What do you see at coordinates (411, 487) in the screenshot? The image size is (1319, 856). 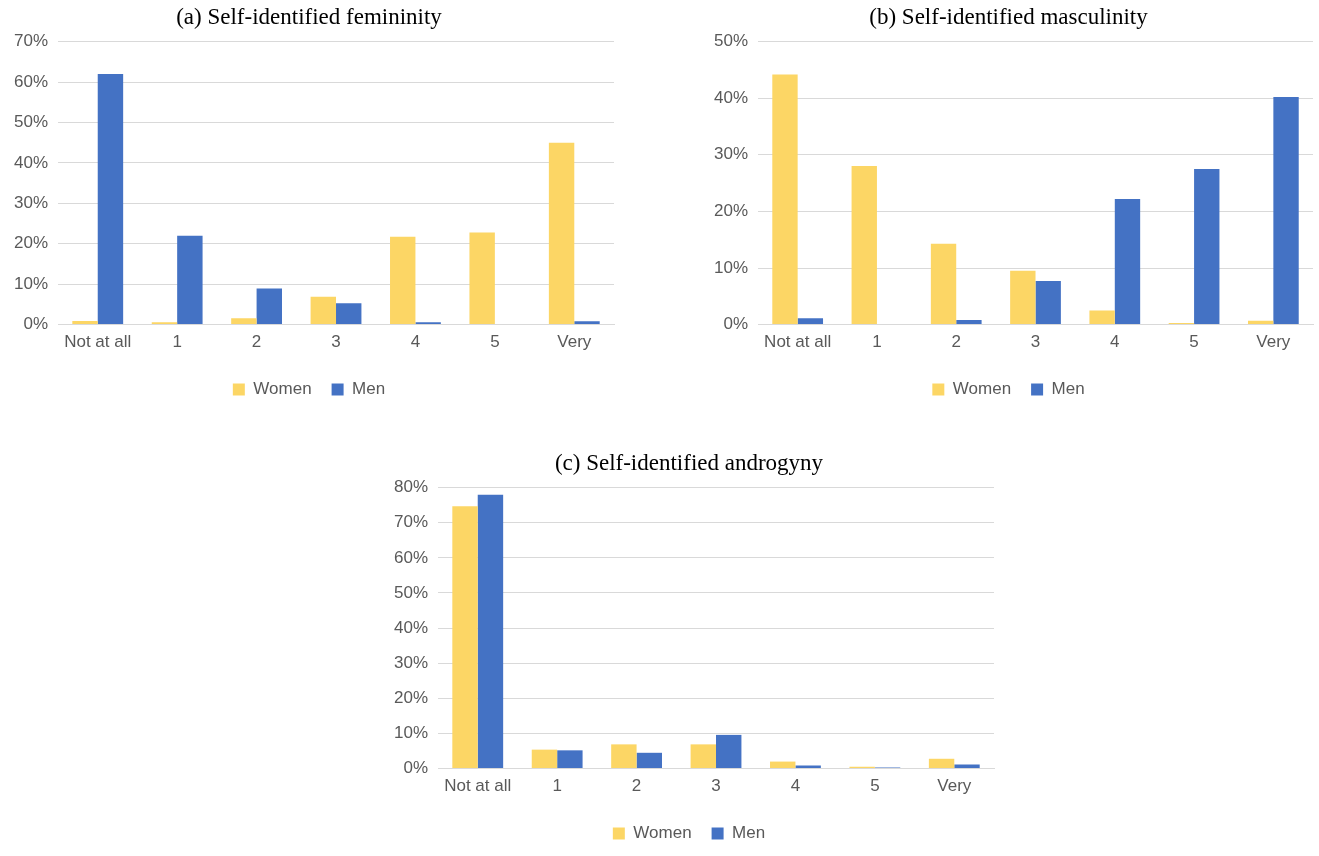 I see `y-tick-label: 80%` at bounding box center [411, 487].